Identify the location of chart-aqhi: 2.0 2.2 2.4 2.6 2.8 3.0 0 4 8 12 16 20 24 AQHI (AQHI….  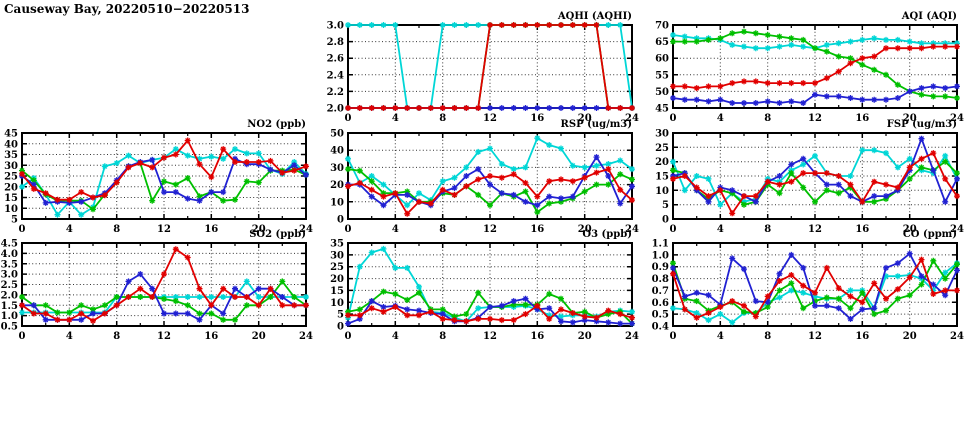
(484, 67).